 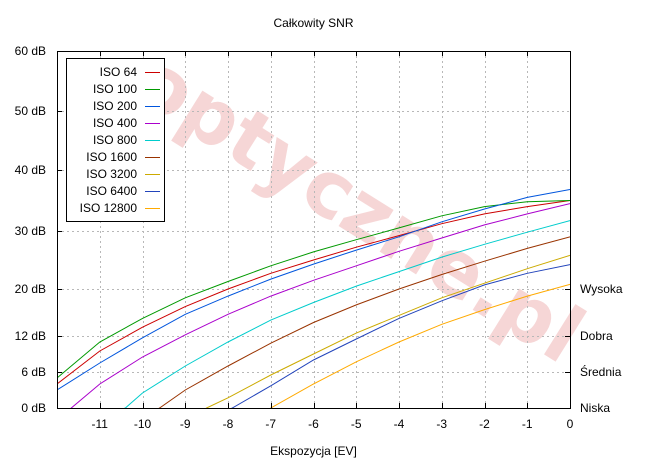 What do you see at coordinates (441, 424) in the screenshot?
I see `x-tick-label: -3` at bounding box center [441, 424].